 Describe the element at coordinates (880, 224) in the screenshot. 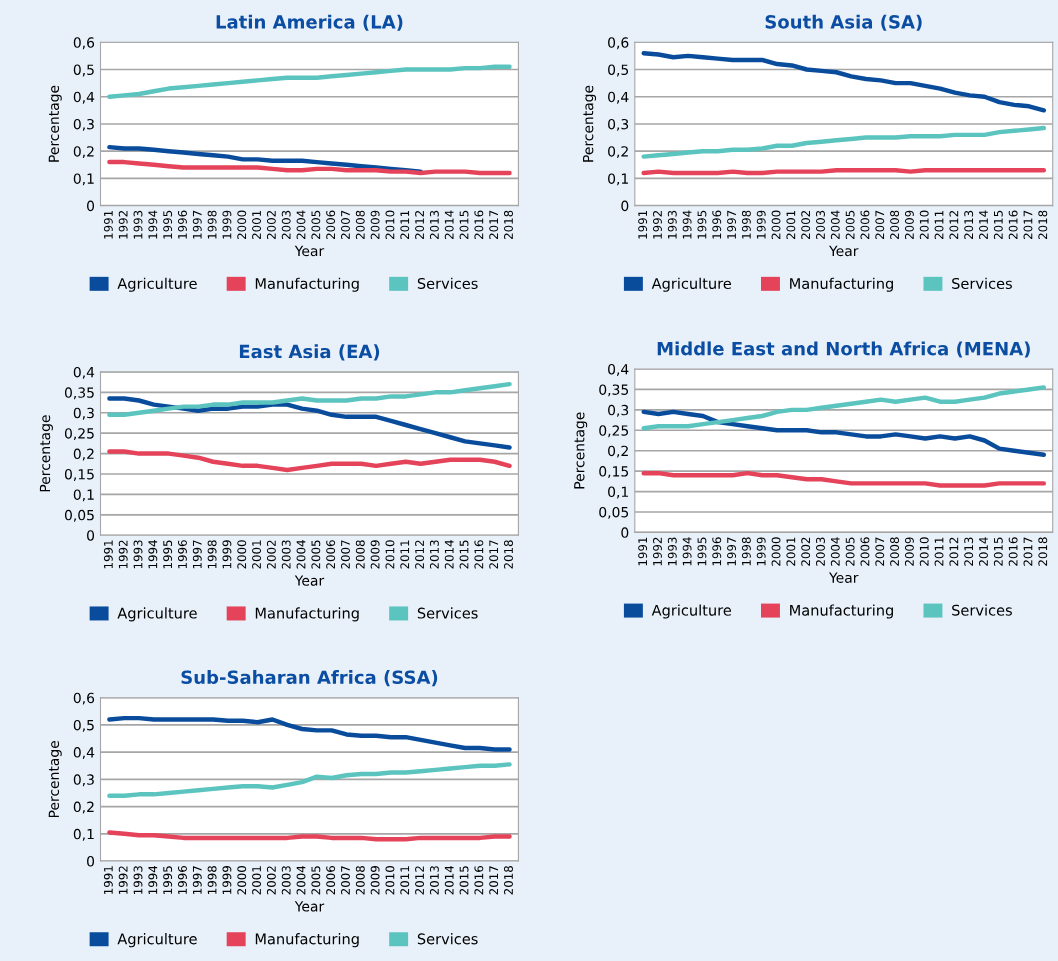

I see `x-tick-label: 2007` at that location.